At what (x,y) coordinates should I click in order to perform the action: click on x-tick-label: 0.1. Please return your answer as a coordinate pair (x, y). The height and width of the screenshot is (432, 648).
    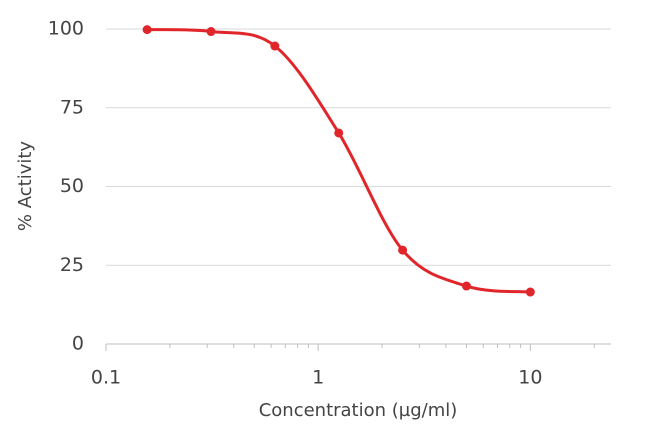
    Looking at the image, I should click on (106, 378).